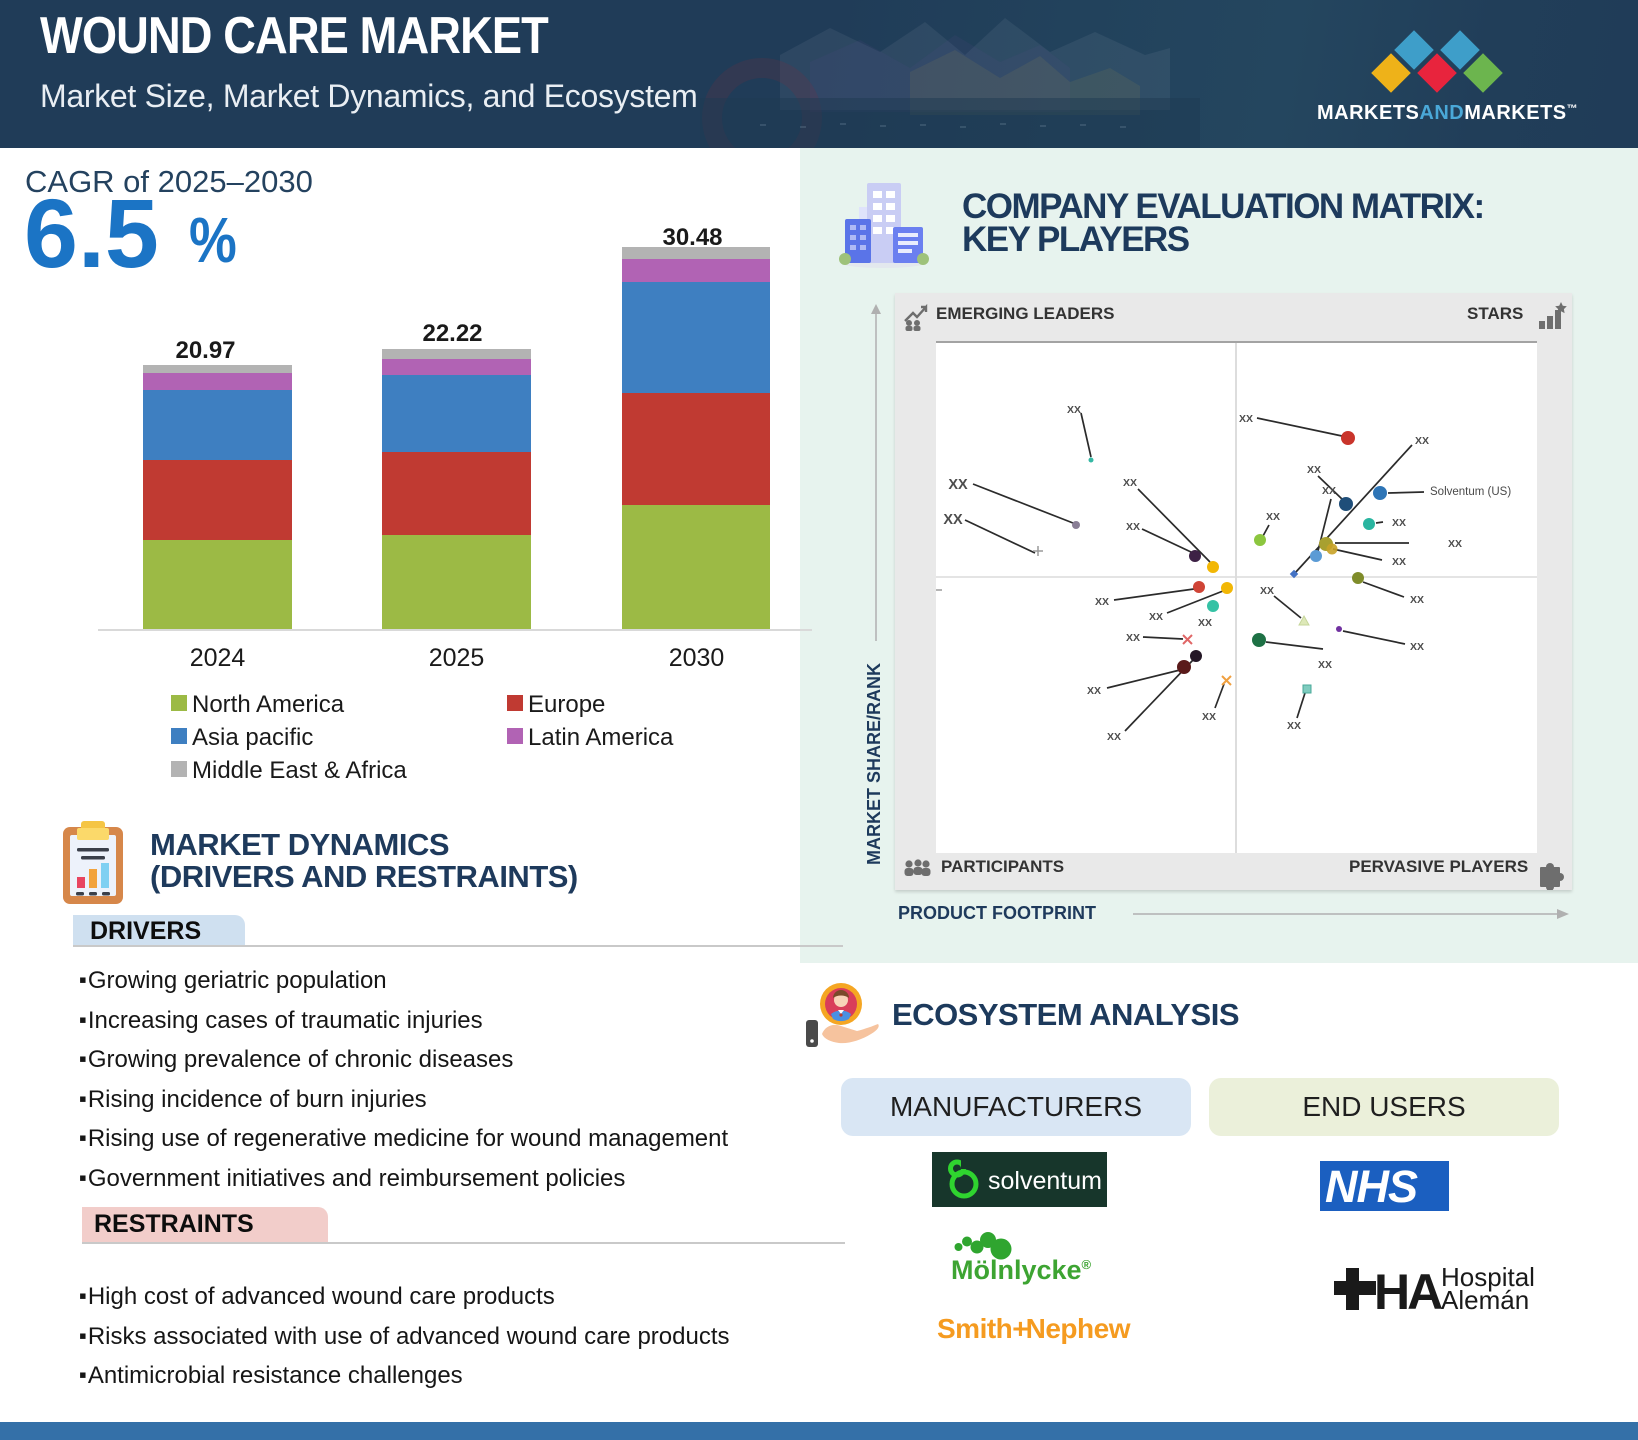 The height and width of the screenshot is (1440, 1638). I want to click on svg-text: Solventum (US), so click(1470, 492).